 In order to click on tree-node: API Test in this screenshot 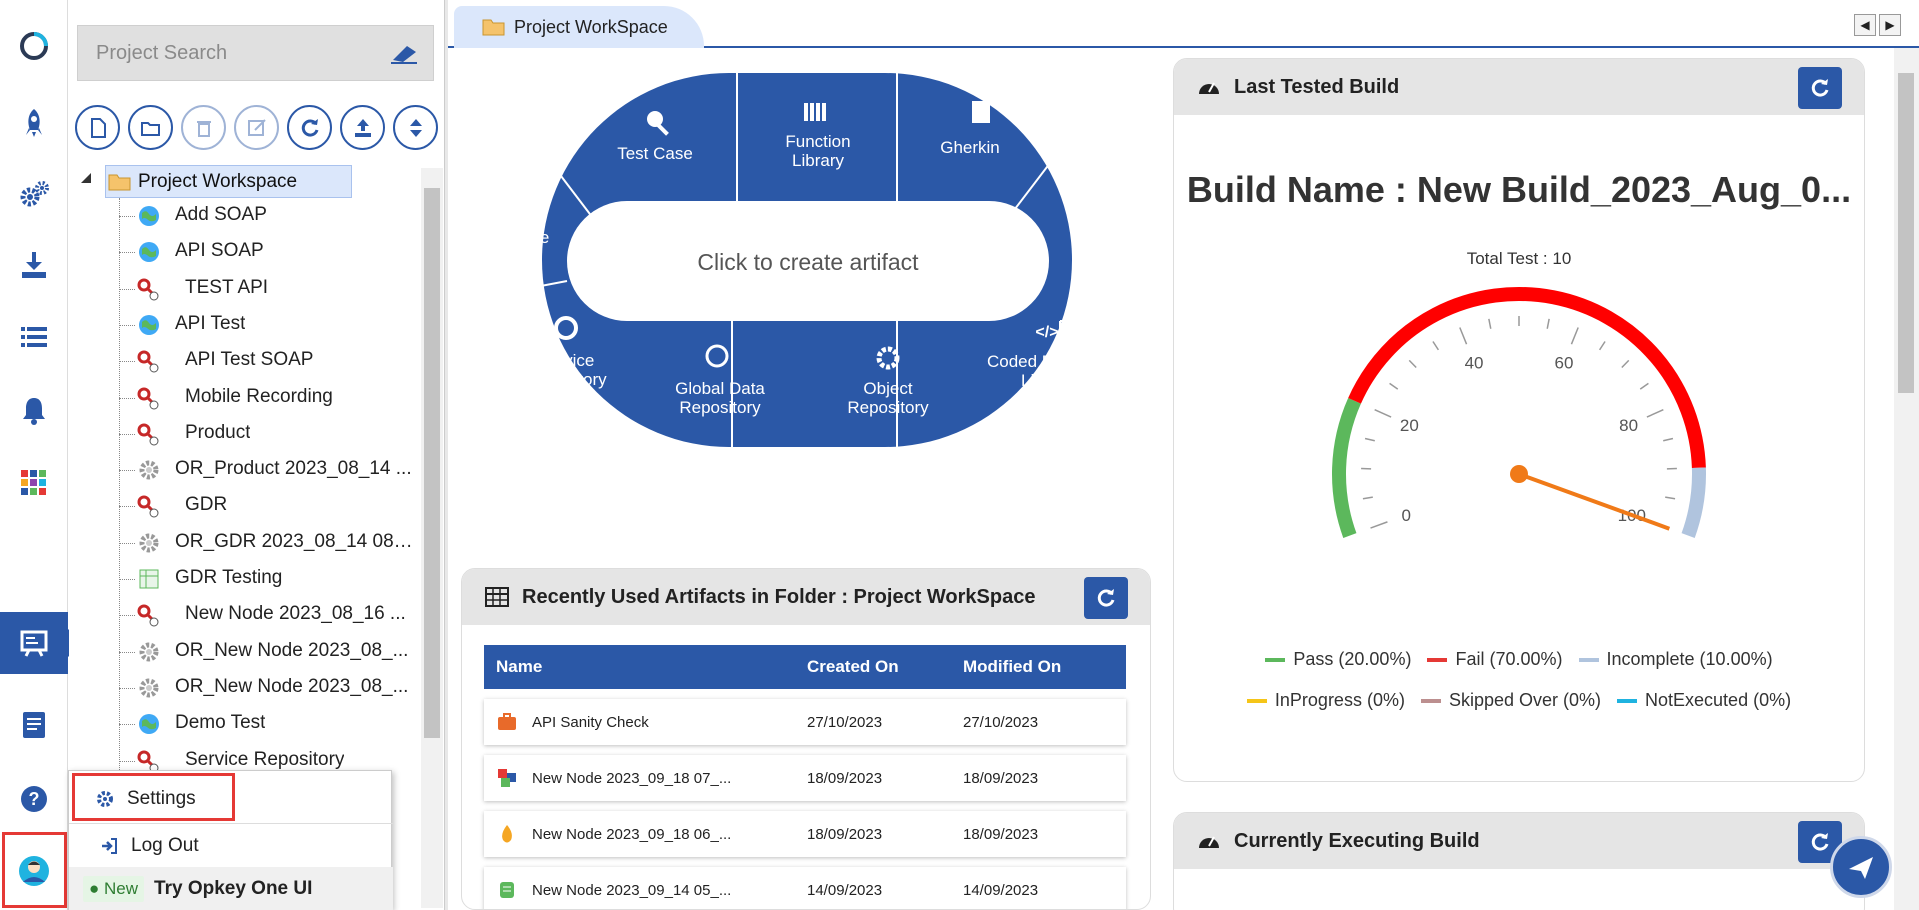, I will do `click(269, 325)`.